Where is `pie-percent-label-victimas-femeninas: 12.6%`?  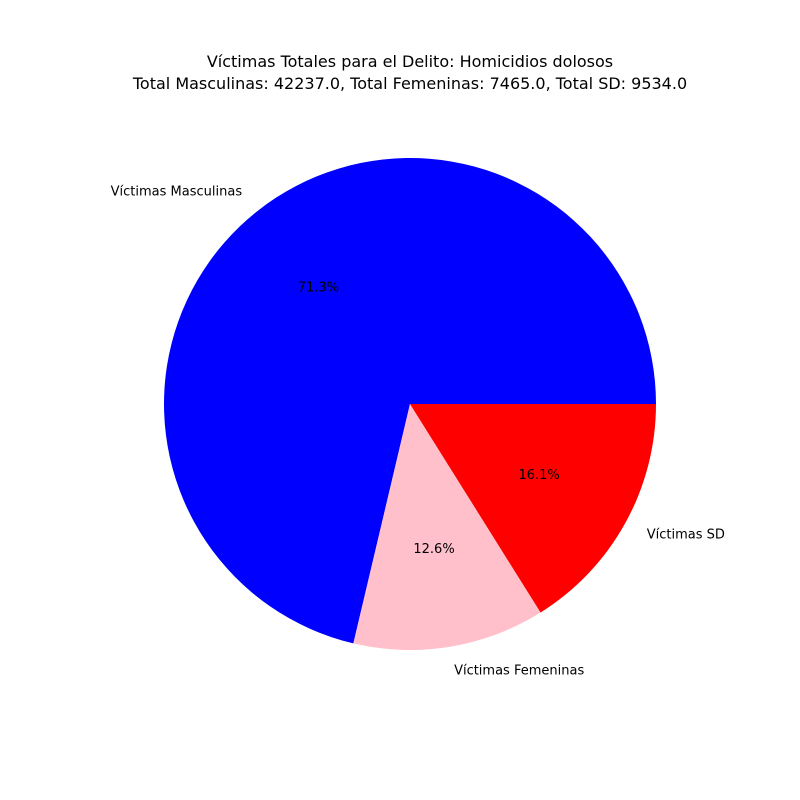
pie-percent-label-victimas-femeninas: 12.6% is located at coordinates (433, 549).